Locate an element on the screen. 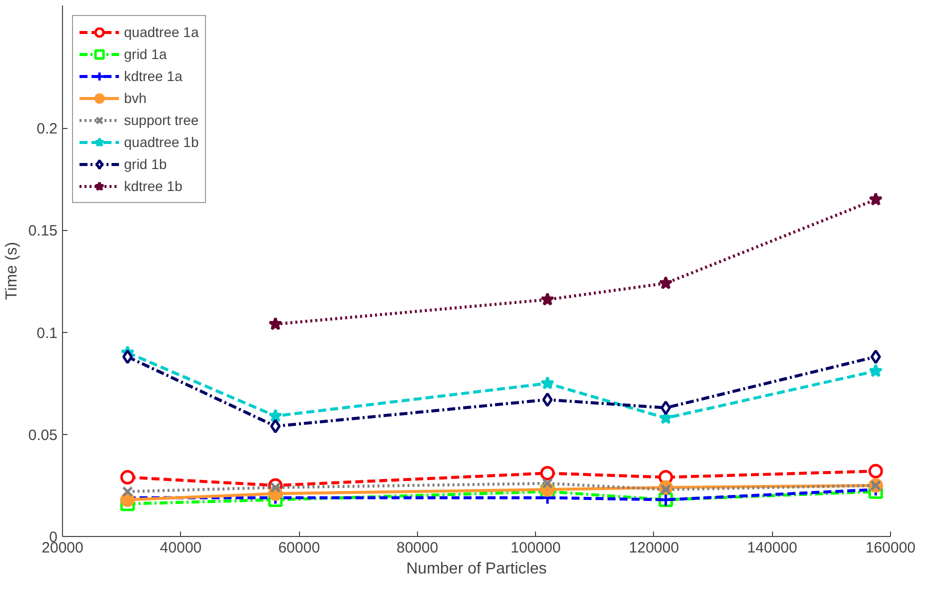 The image size is (927, 589). legend-label: kdtree 1a is located at coordinates (153, 76).